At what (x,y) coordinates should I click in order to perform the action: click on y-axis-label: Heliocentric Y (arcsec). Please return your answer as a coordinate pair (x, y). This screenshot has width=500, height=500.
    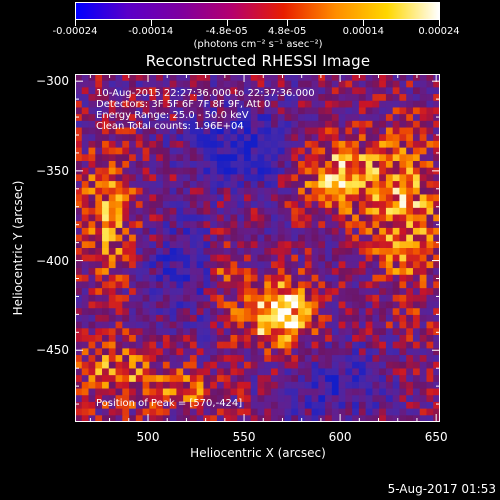
    Looking at the image, I should click on (18, 248).